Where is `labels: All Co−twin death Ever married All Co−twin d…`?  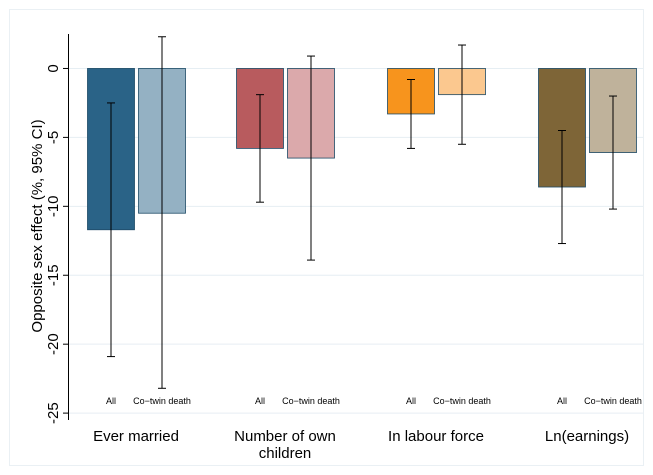 labels: All Co−twin death Ever married All Co−twin d… is located at coordinates (367, 429).